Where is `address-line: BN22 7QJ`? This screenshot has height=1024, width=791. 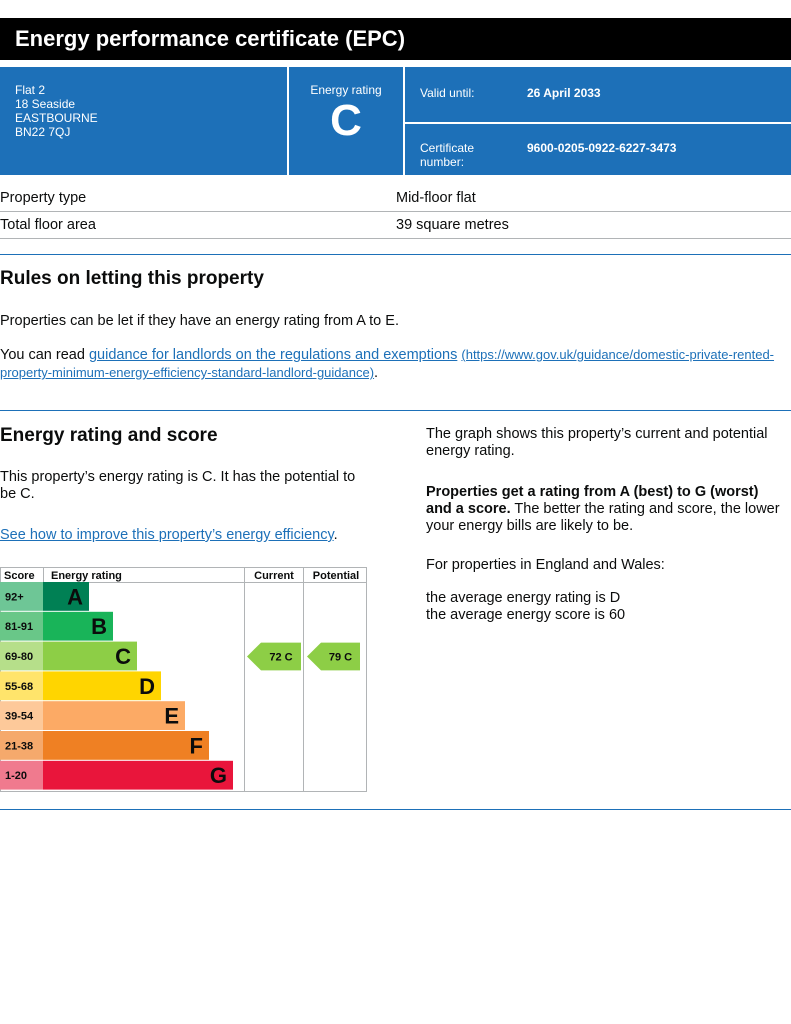 address-line: BN22 7QJ is located at coordinates (43, 132).